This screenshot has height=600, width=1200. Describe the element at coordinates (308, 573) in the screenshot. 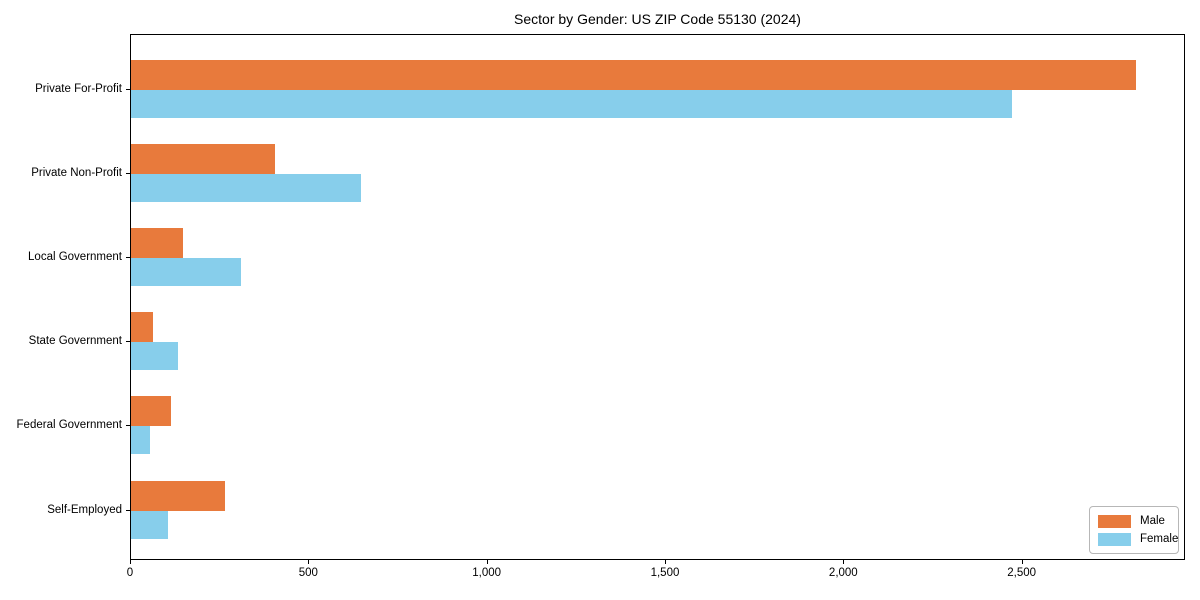

I see `x-tick-label-500: 500` at that location.